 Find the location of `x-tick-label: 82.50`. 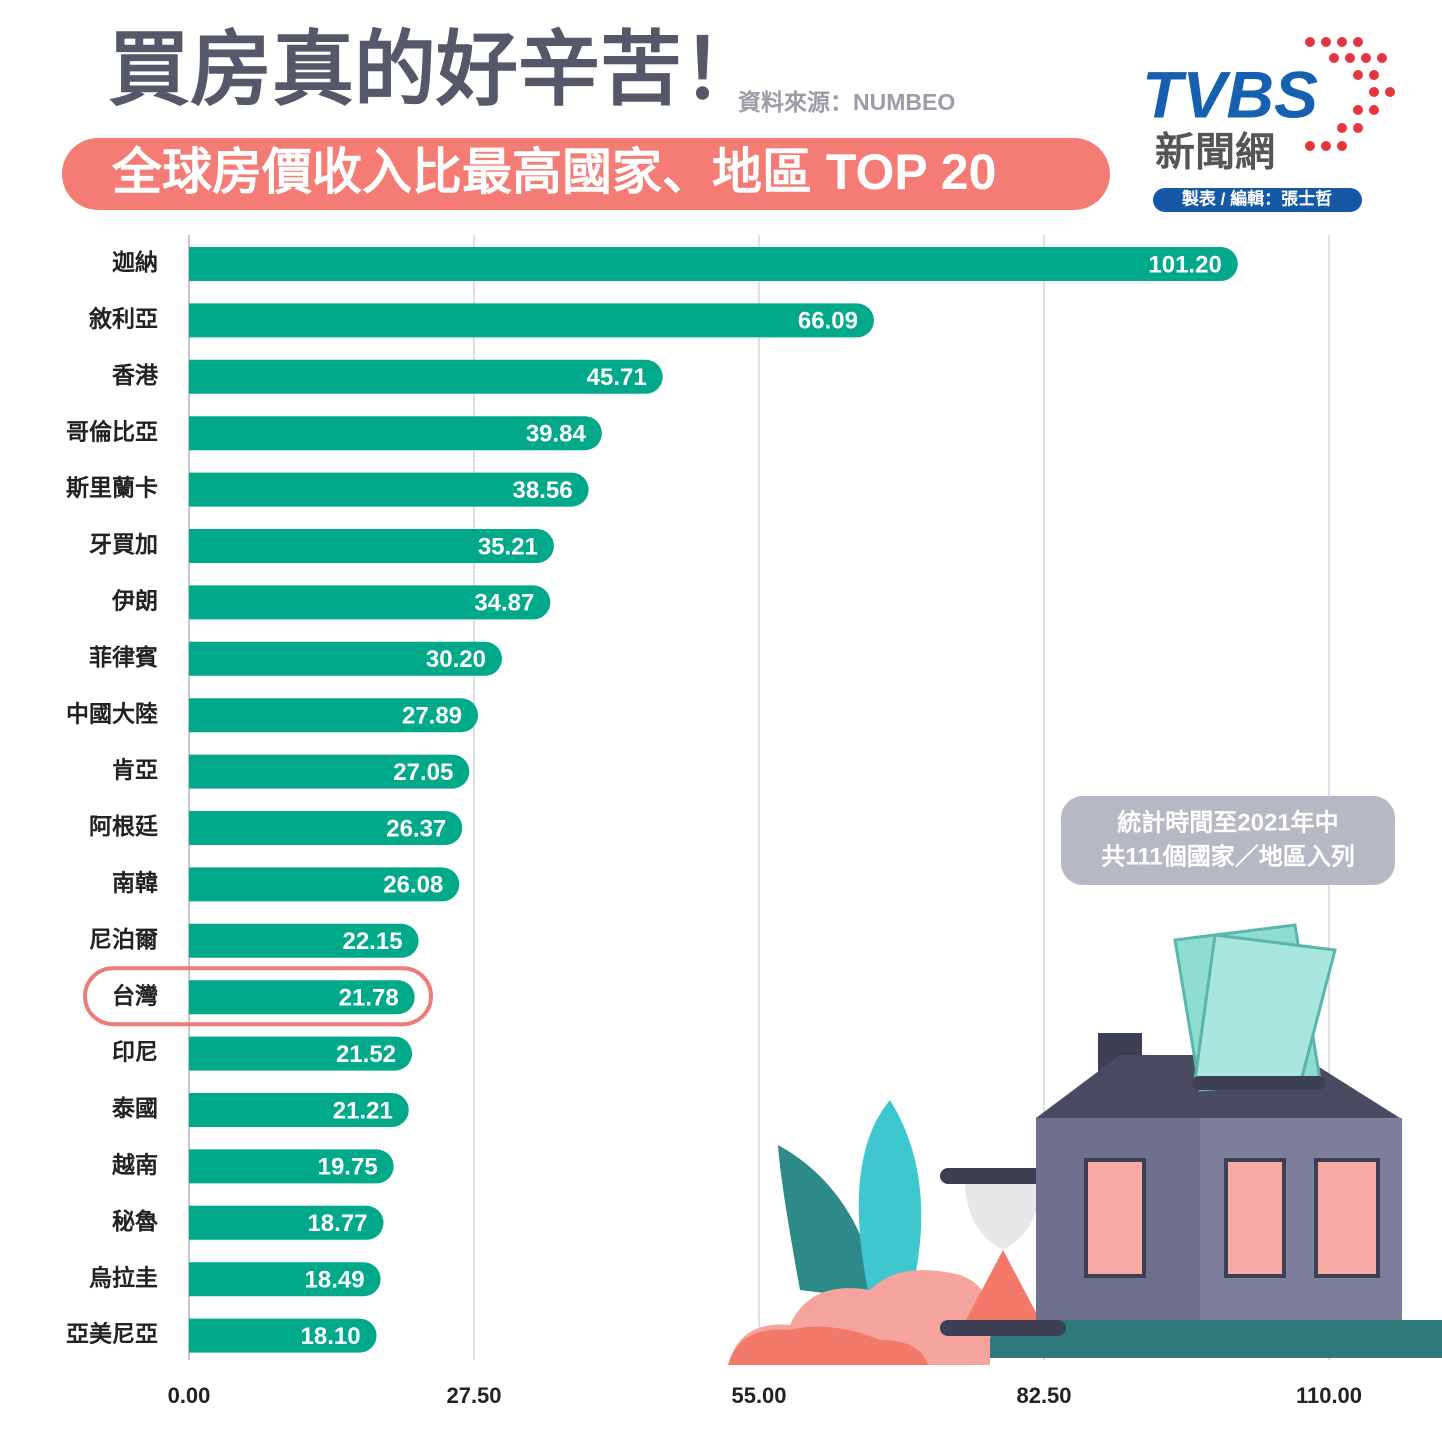

x-tick-label: 82.50 is located at coordinates (1043, 1395).